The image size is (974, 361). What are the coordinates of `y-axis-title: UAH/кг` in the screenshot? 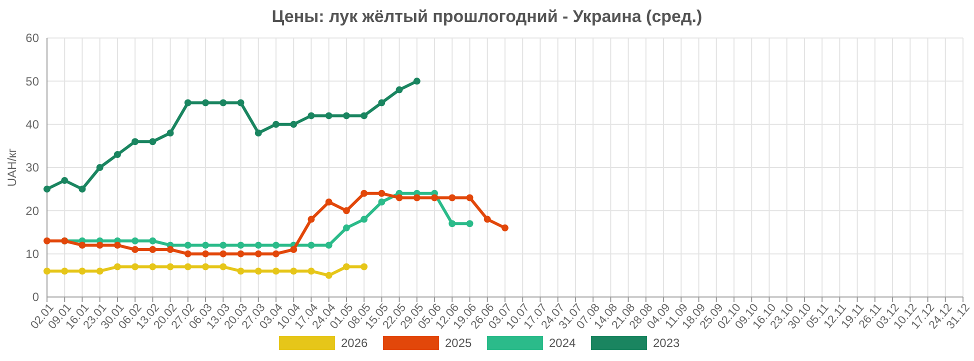 It's located at (12, 167).